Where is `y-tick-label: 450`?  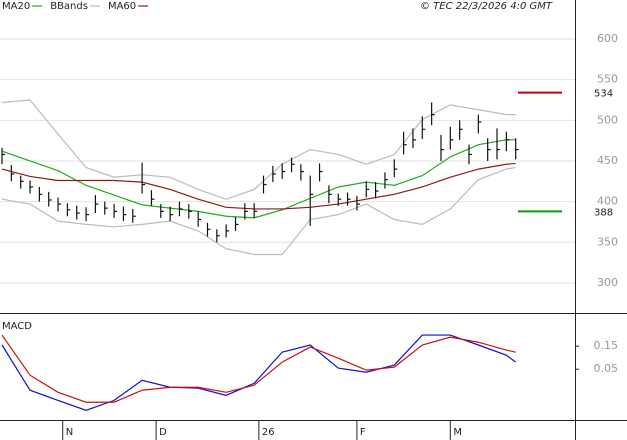 y-tick-label: 450 is located at coordinates (607, 160).